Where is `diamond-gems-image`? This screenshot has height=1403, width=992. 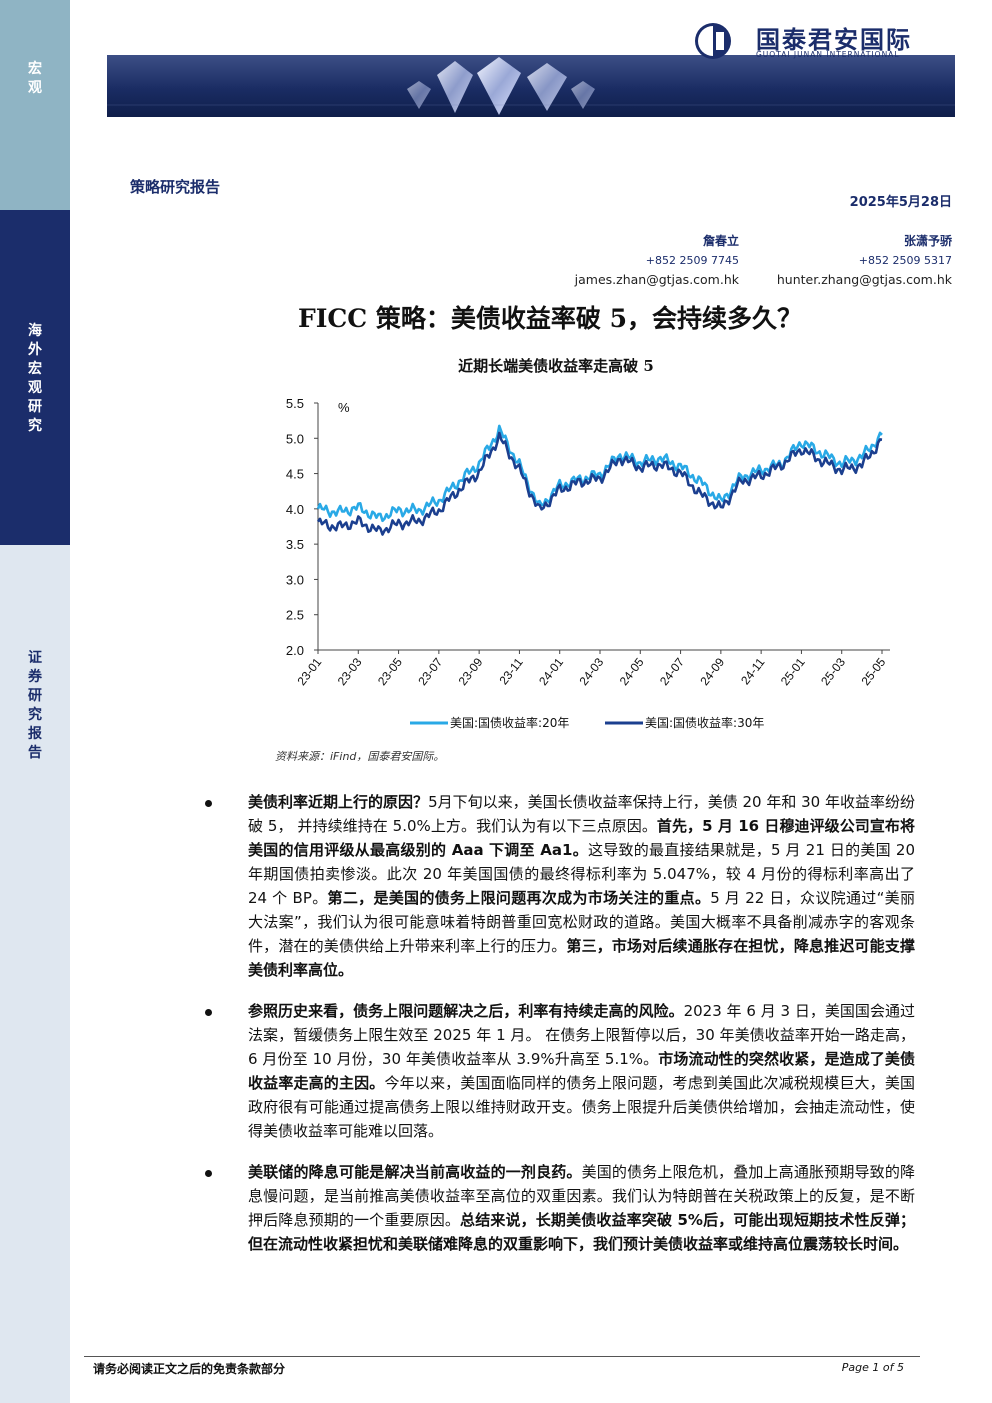 diamond-gems-image is located at coordinates (531, 86).